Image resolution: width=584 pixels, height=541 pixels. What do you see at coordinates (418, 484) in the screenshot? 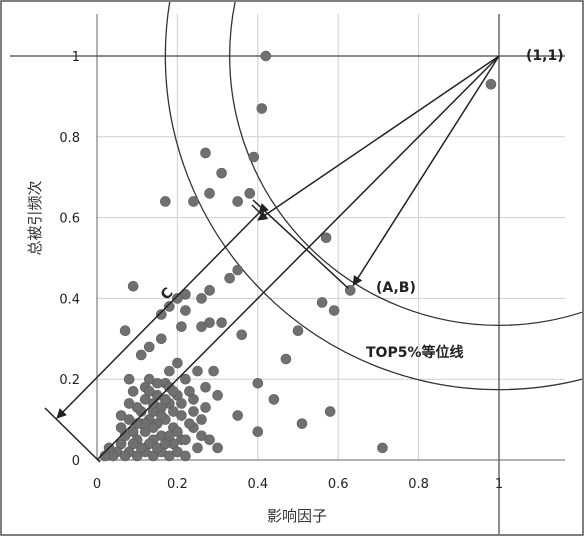
I see `x-tick-label: 0.8` at bounding box center [418, 484].